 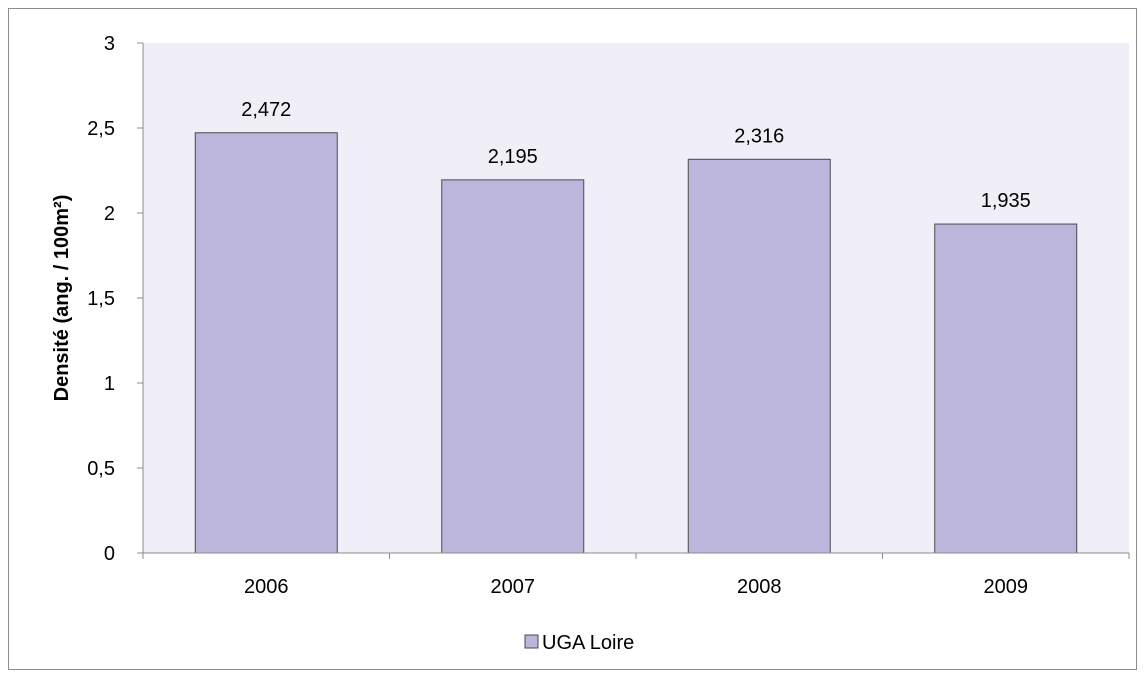 What do you see at coordinates (759, 587) in the screenshot?
I see `x-tick-label-2008: 2008` at bounding box center [759, 587].